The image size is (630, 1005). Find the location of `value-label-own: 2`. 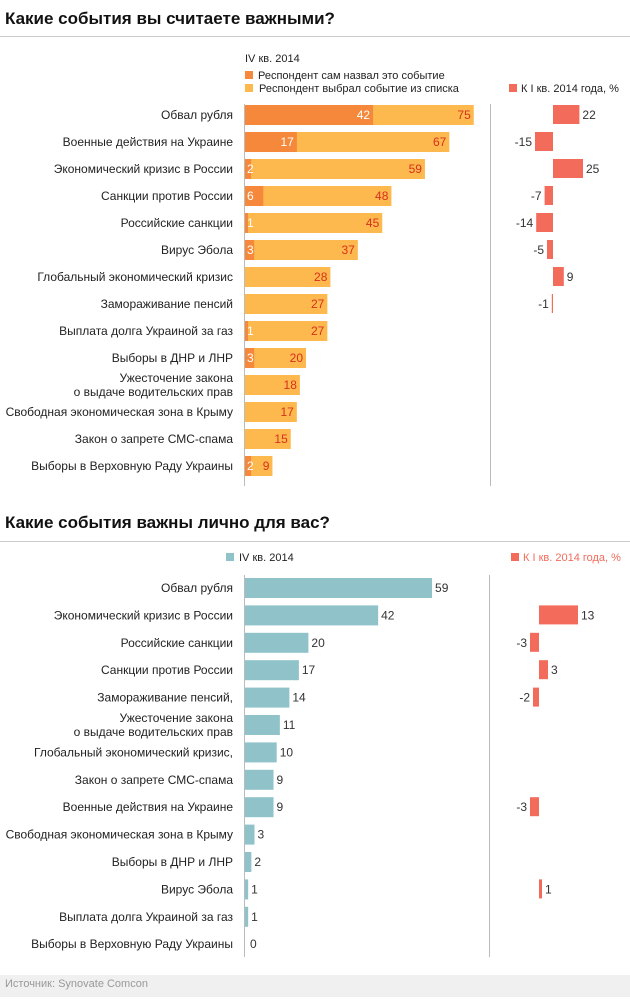

value-label-own: 2 is located at coordinates (250, 169).